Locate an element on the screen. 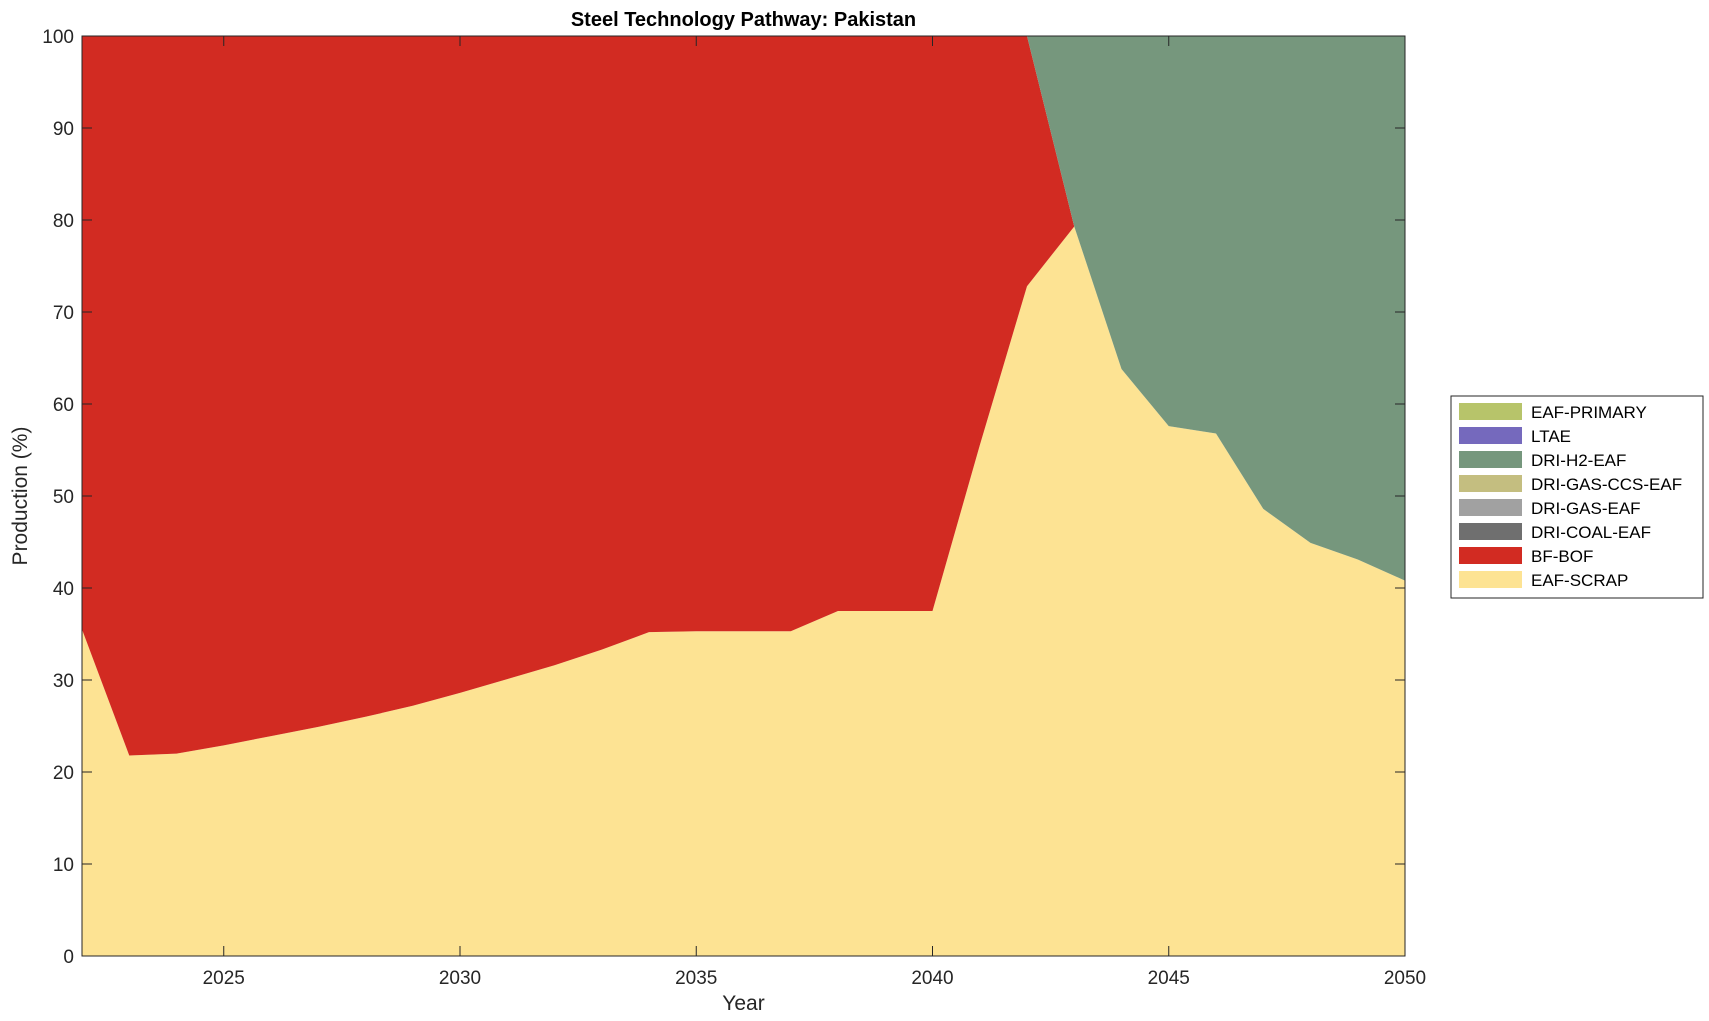 The width and height of the screenshot is (1709, 1021). legend-label-bf-bof: BF-BOF is located at coordinates (1562, 556).